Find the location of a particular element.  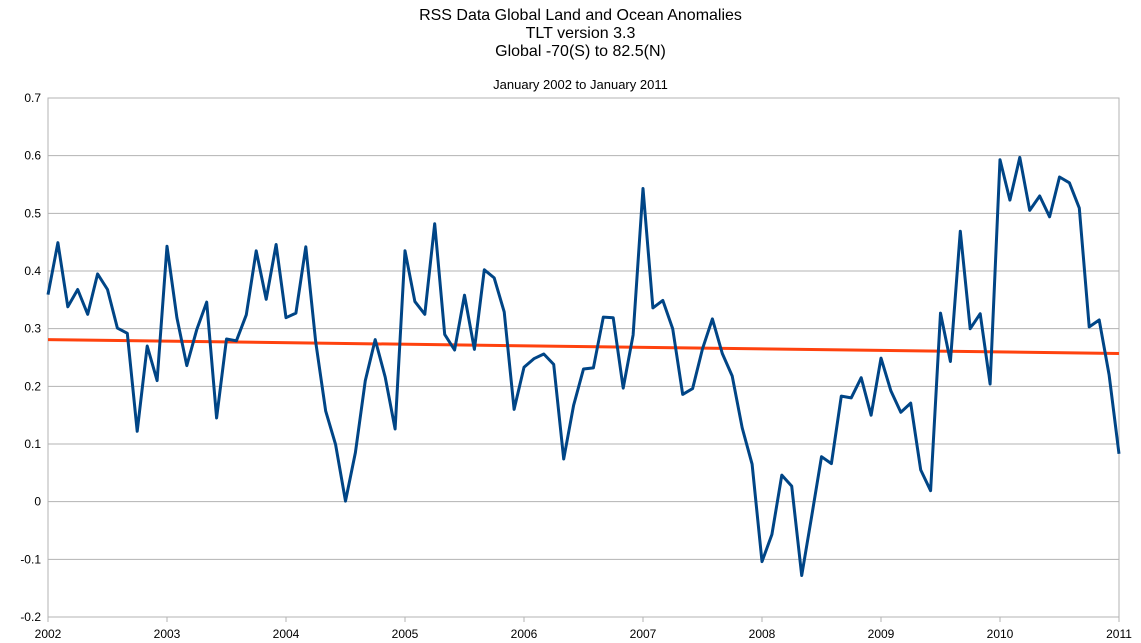

x-tick-label: 2003 is located at coordinates (167, 634).